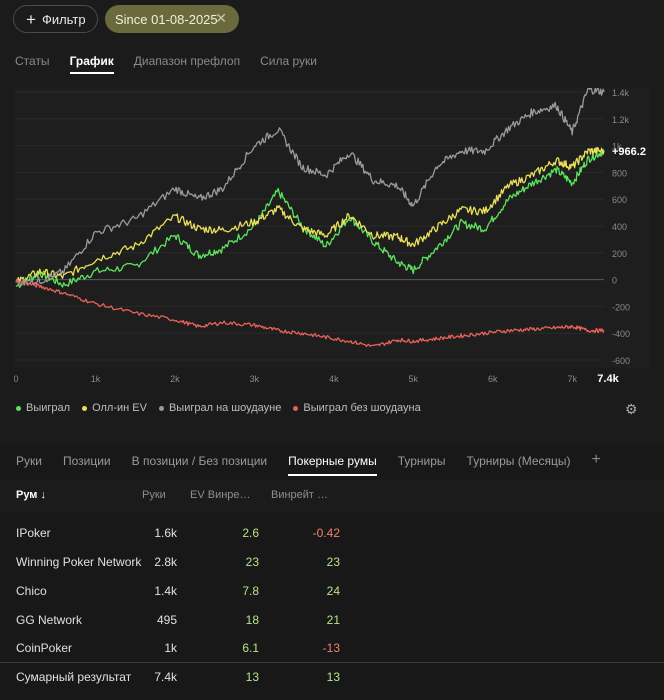  I want to click on legend-item-allin-ev: Олл-ин EV, so click(114, 408).